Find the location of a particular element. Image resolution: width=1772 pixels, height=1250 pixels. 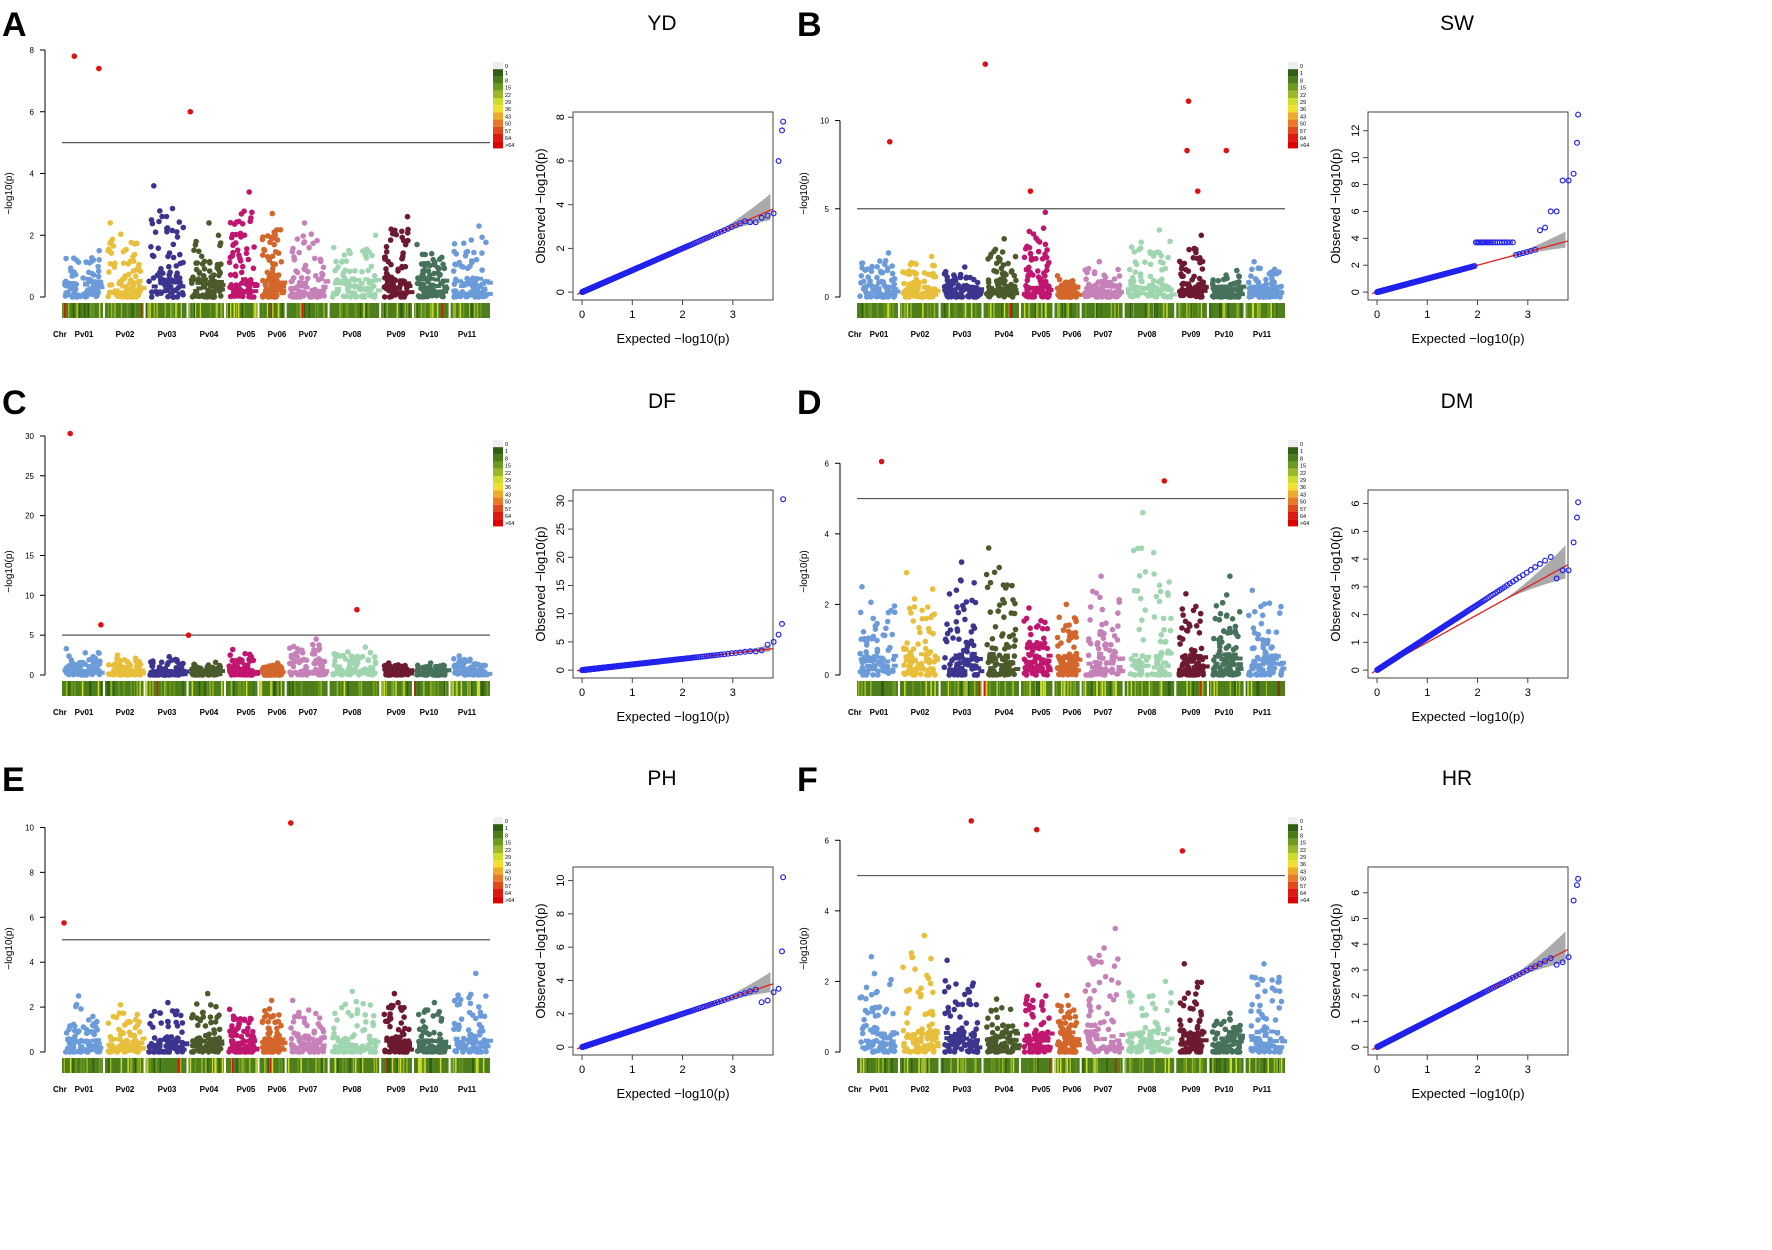

density-band-bg is located at coordinates (470, 310).